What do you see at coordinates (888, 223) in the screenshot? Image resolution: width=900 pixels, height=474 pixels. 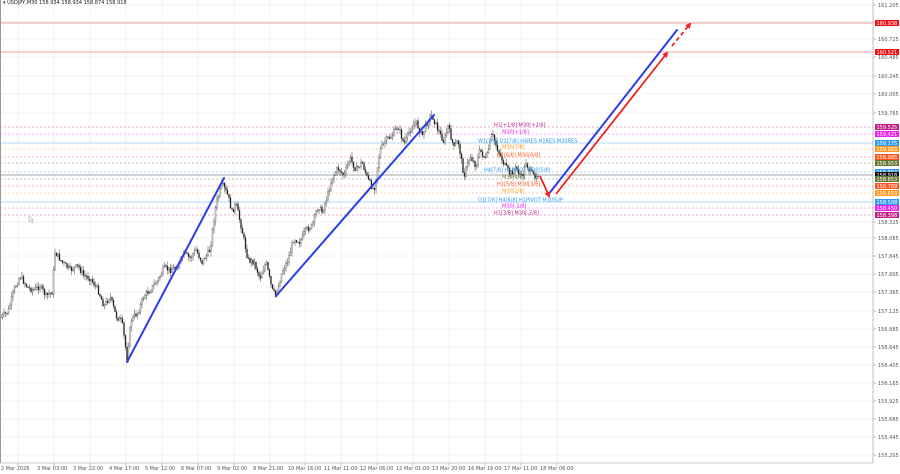 I see `y-tick-label: 158.325` at bounding box center [888, 223].